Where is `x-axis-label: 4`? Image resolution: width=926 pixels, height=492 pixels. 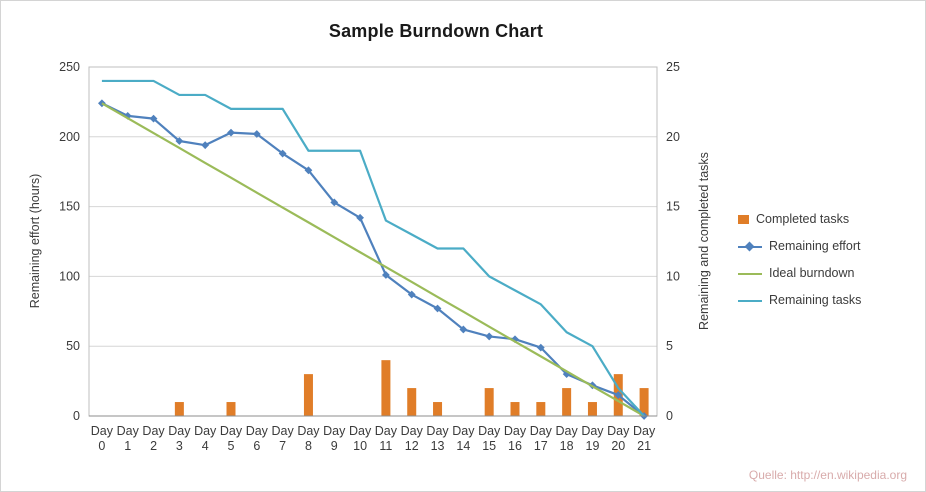
x-axis-label: 4 is located at coordinates (205, 446).